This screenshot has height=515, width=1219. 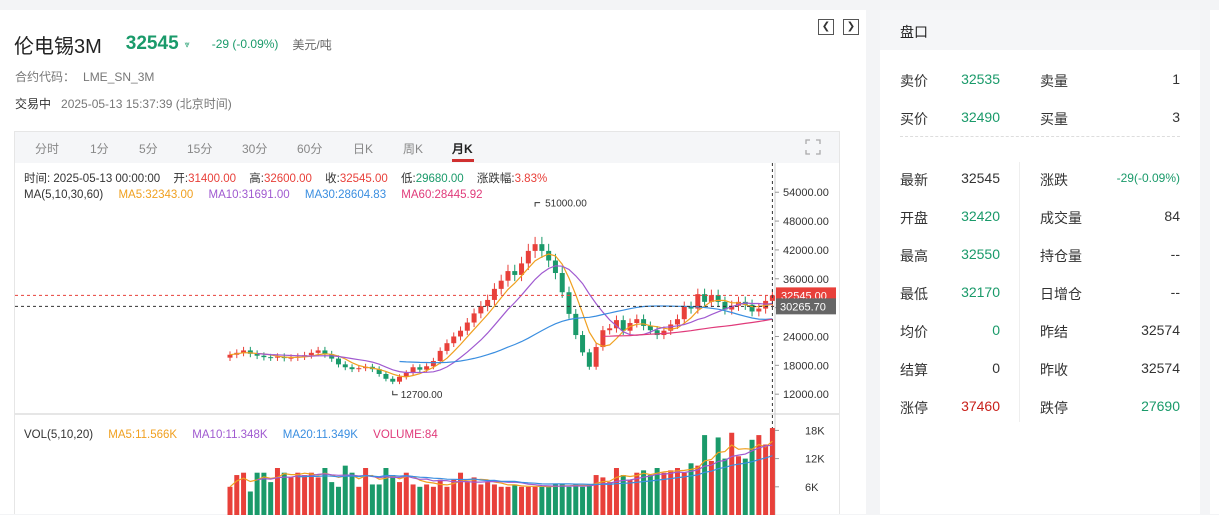 I want to click on active-tab-underline, so click(x=463, y=160).